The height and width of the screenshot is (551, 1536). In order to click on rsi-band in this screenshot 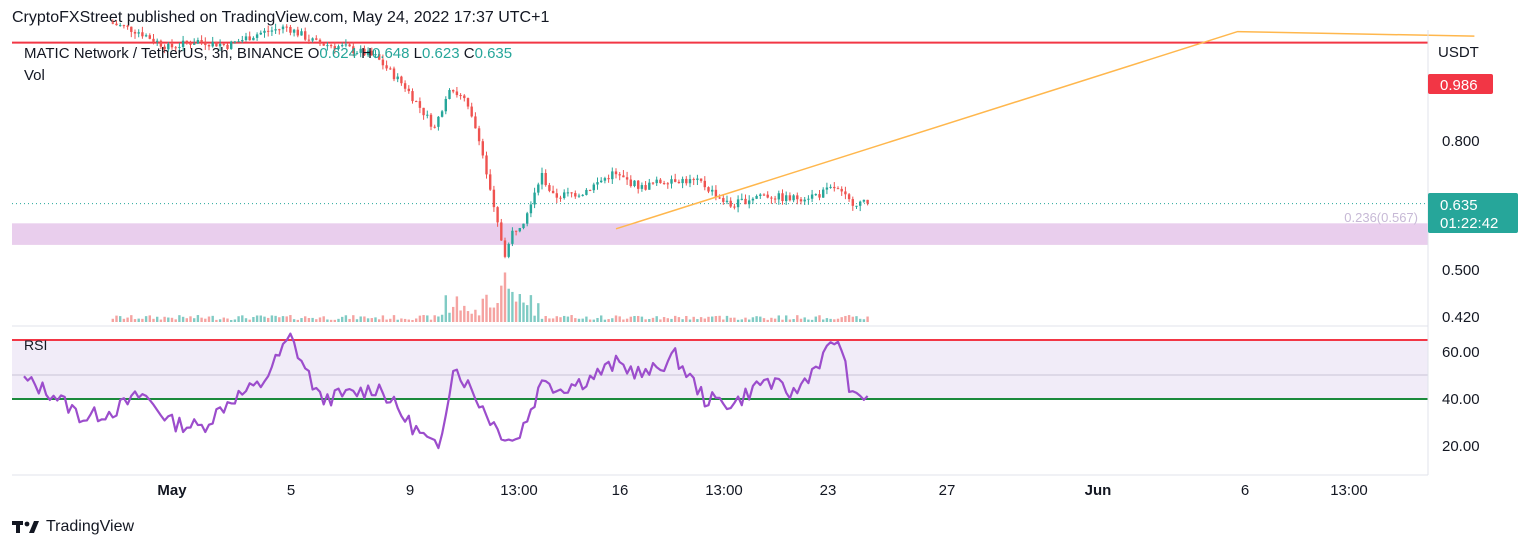, I will do `click(720, 370)`.